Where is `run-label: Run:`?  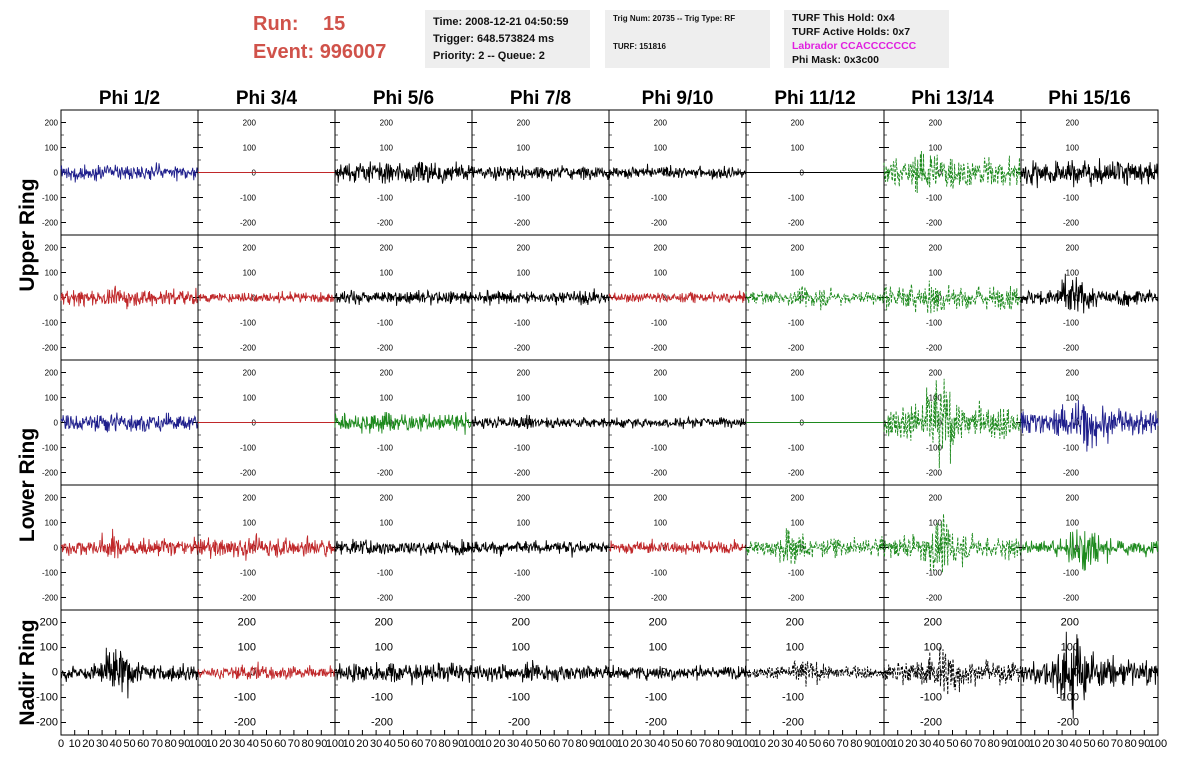
run-label: Run: is located at coordinates (276, 24).